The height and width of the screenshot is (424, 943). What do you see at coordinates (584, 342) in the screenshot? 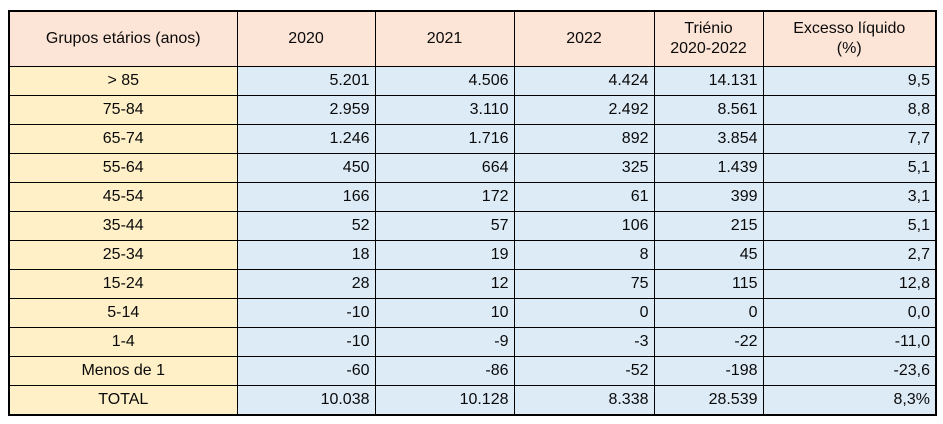
I see `value-cell: -3` at bounding box center [584, 342].